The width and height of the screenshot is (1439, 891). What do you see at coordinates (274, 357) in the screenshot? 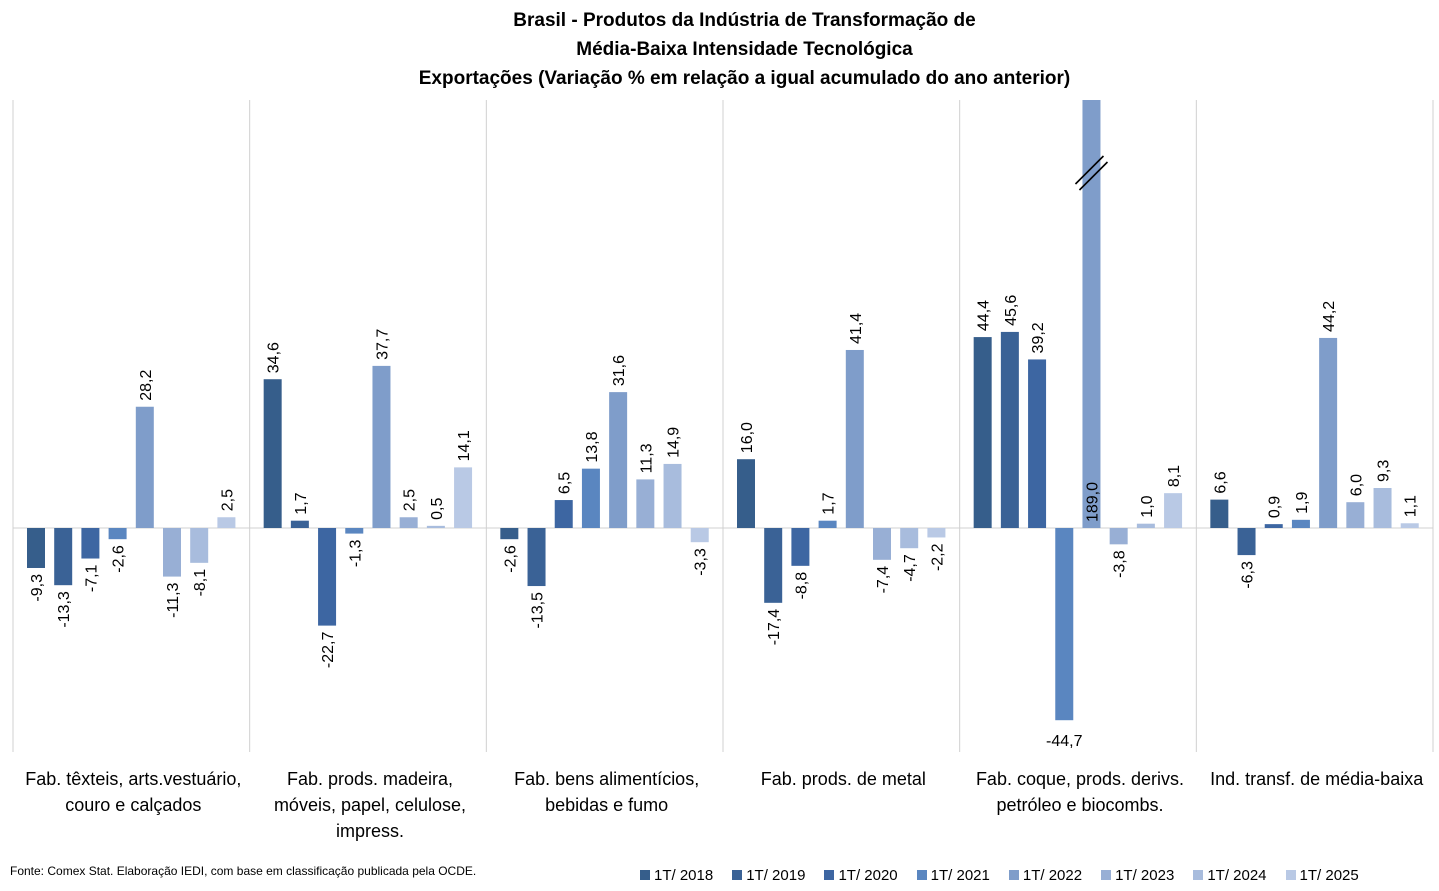
I see `data-label: 34,6` at bounding box center [274, 357].